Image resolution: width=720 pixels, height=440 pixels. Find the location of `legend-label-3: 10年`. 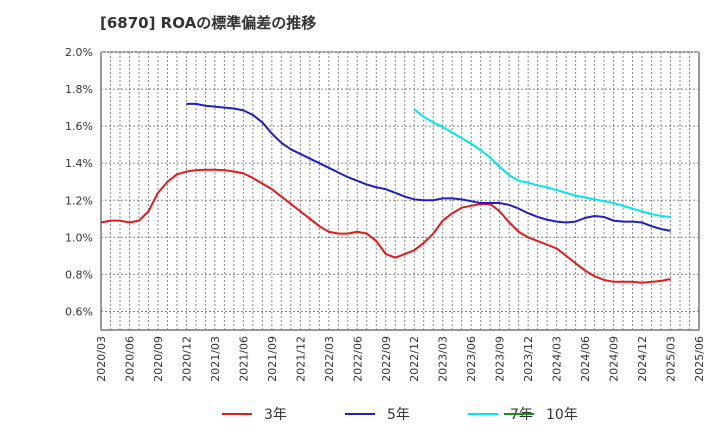

legend-label-3: 10年 is located at coordinates (562, 415).